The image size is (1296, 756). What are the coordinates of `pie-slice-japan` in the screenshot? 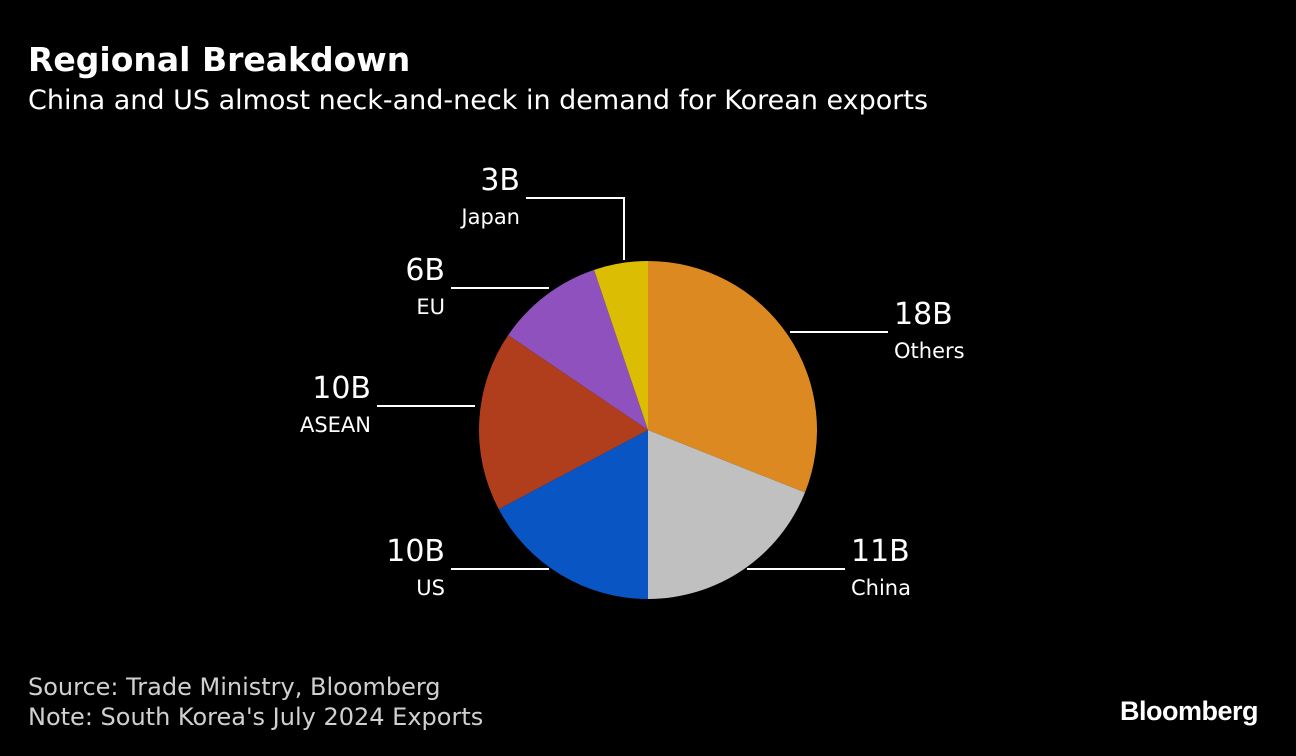 It's located at (621, 345).